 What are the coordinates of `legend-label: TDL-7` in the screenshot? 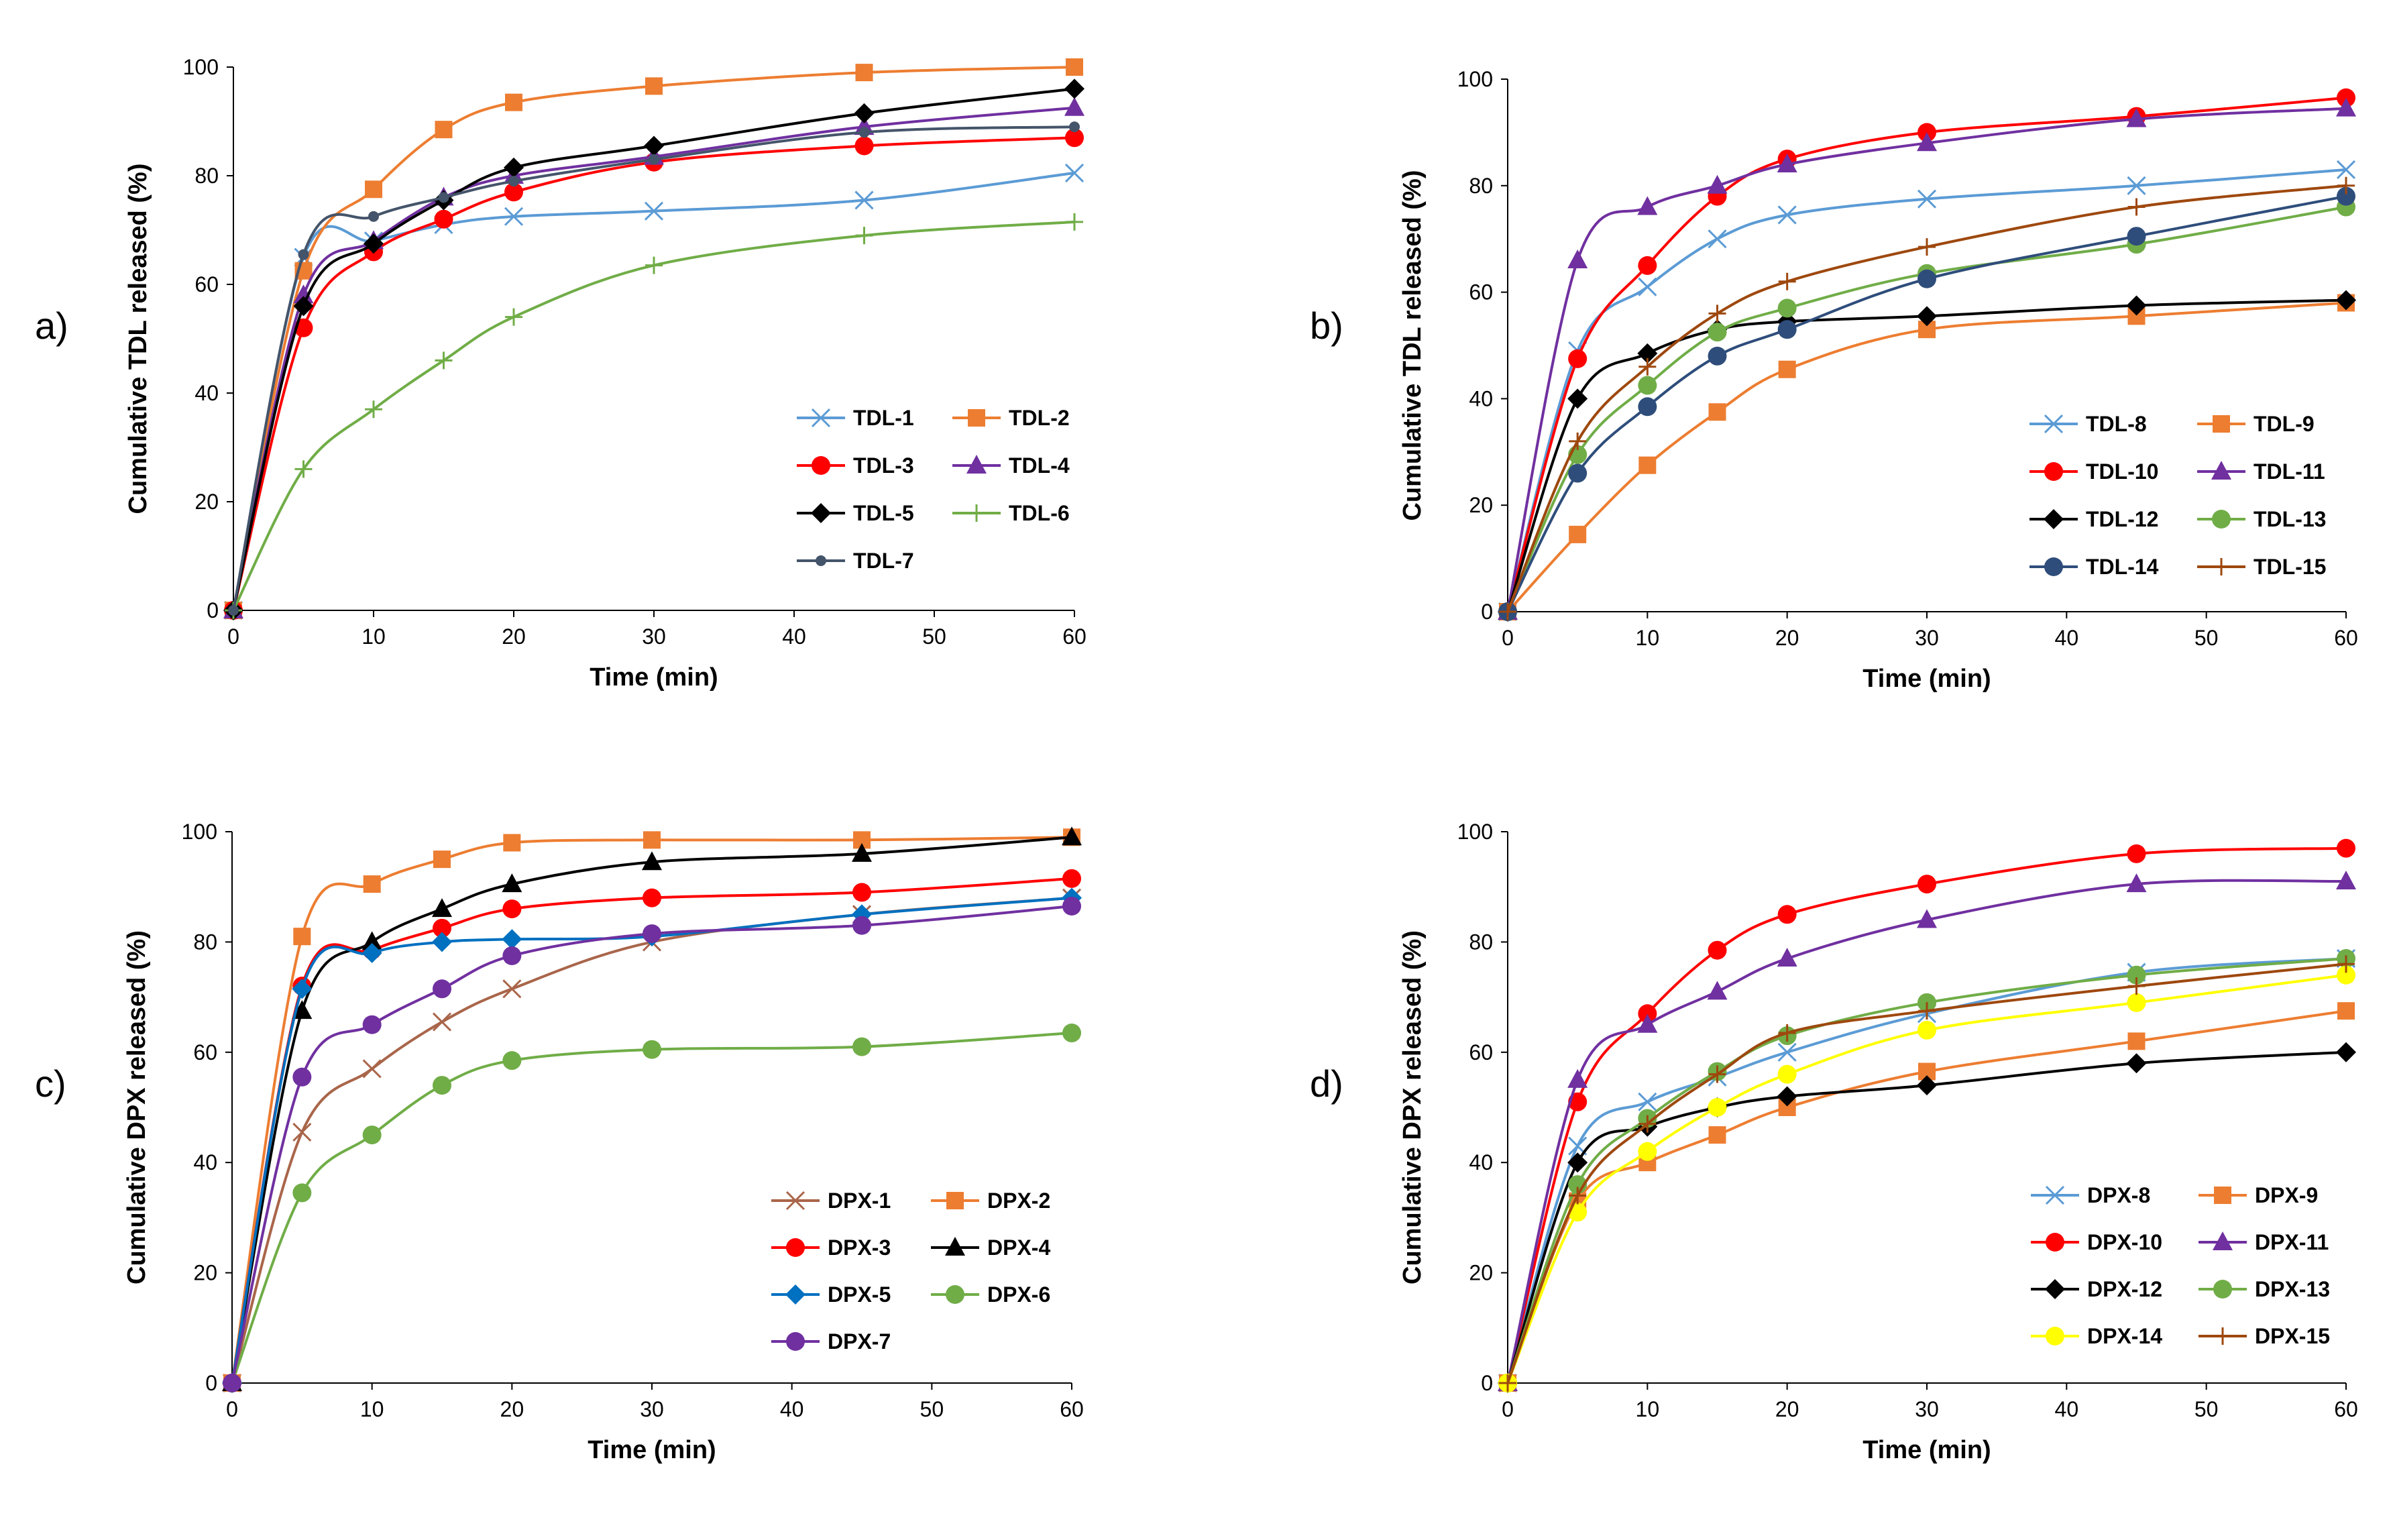 It's located at (884, 561).